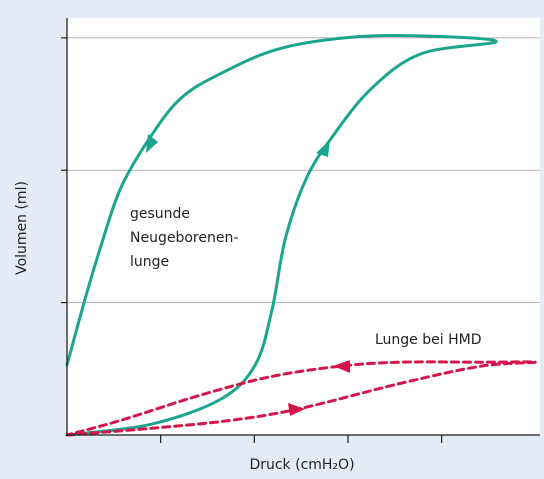 The image size is (544, 479). I want to click on series-line, so click(301, 398).